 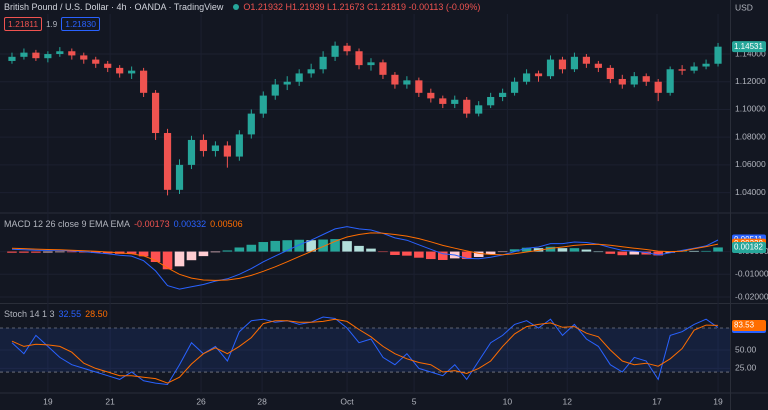 What do you see at coordinates (746, 349) in the screenshot?
I see `y-tick-label: 50.00` at bounding box center [746, 349].